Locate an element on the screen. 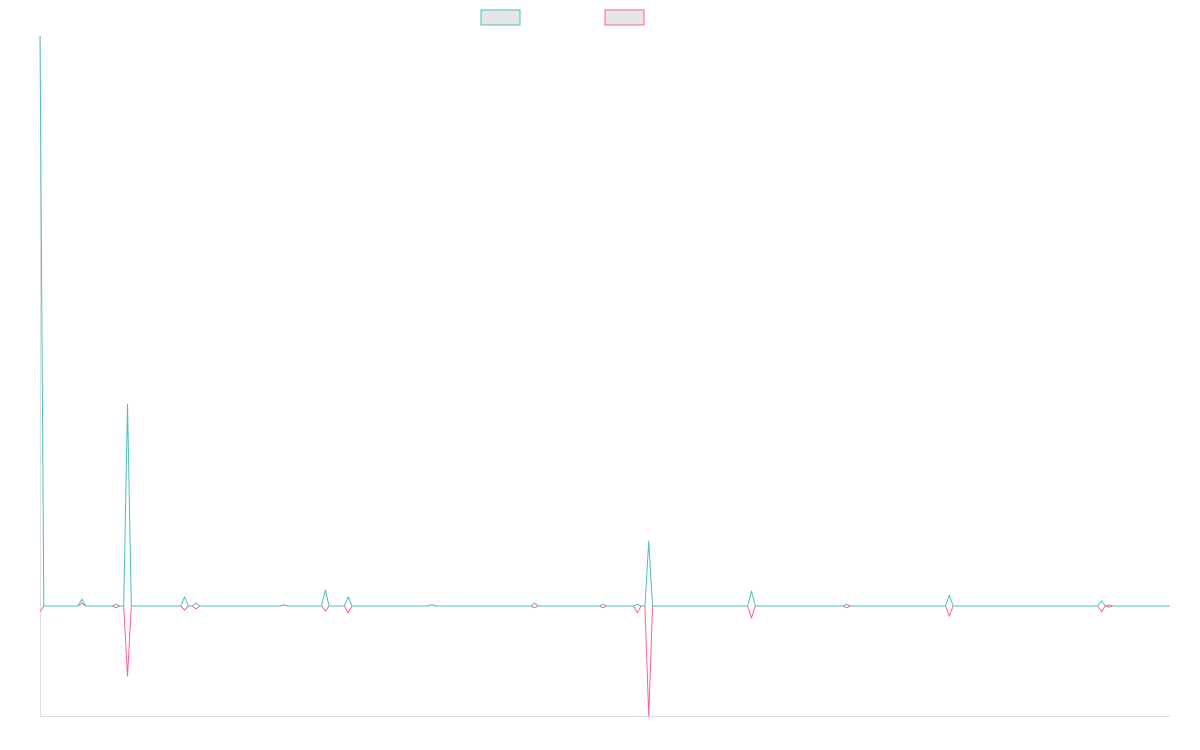 This screenshot has width=1200, height=750. legend is located at coordinates (562, 17).